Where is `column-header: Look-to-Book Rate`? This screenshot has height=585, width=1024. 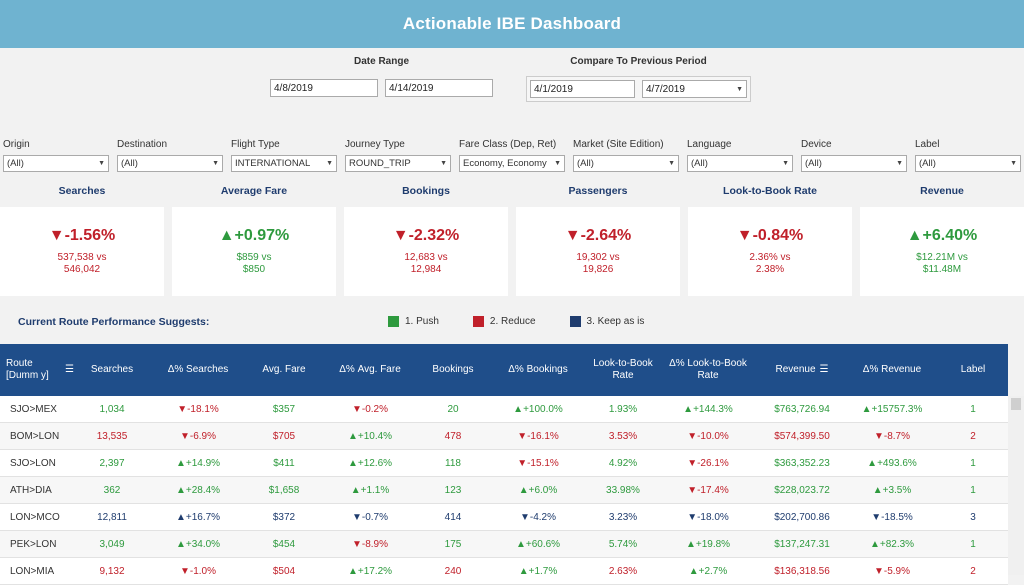 column-header: Look-to-Book Rate is located at coordinates (623, 369).